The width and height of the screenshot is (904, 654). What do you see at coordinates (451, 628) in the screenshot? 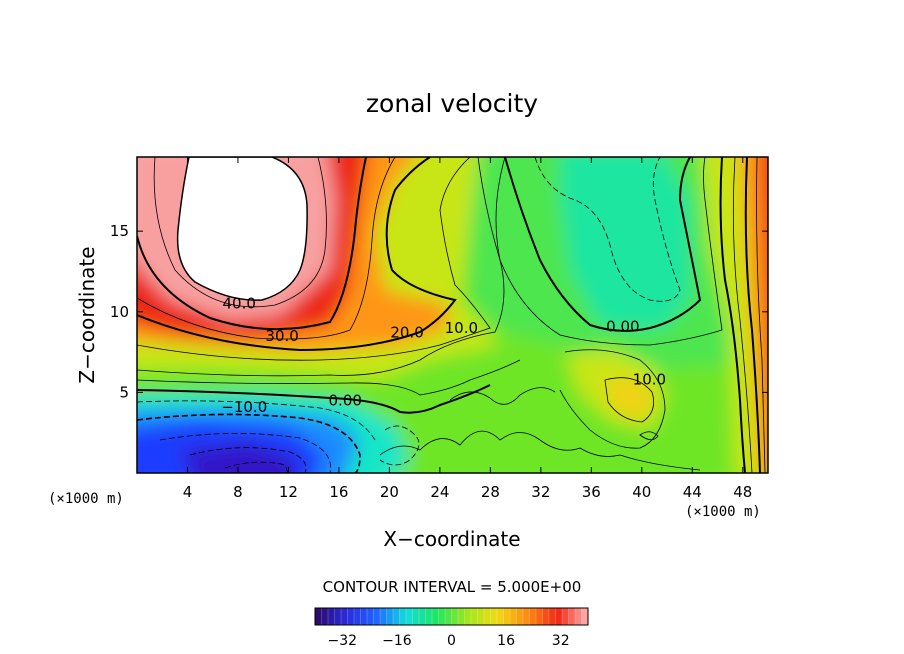
I see `colorbar: −32 −16 0 16 32` at bounding box center [451, 628].